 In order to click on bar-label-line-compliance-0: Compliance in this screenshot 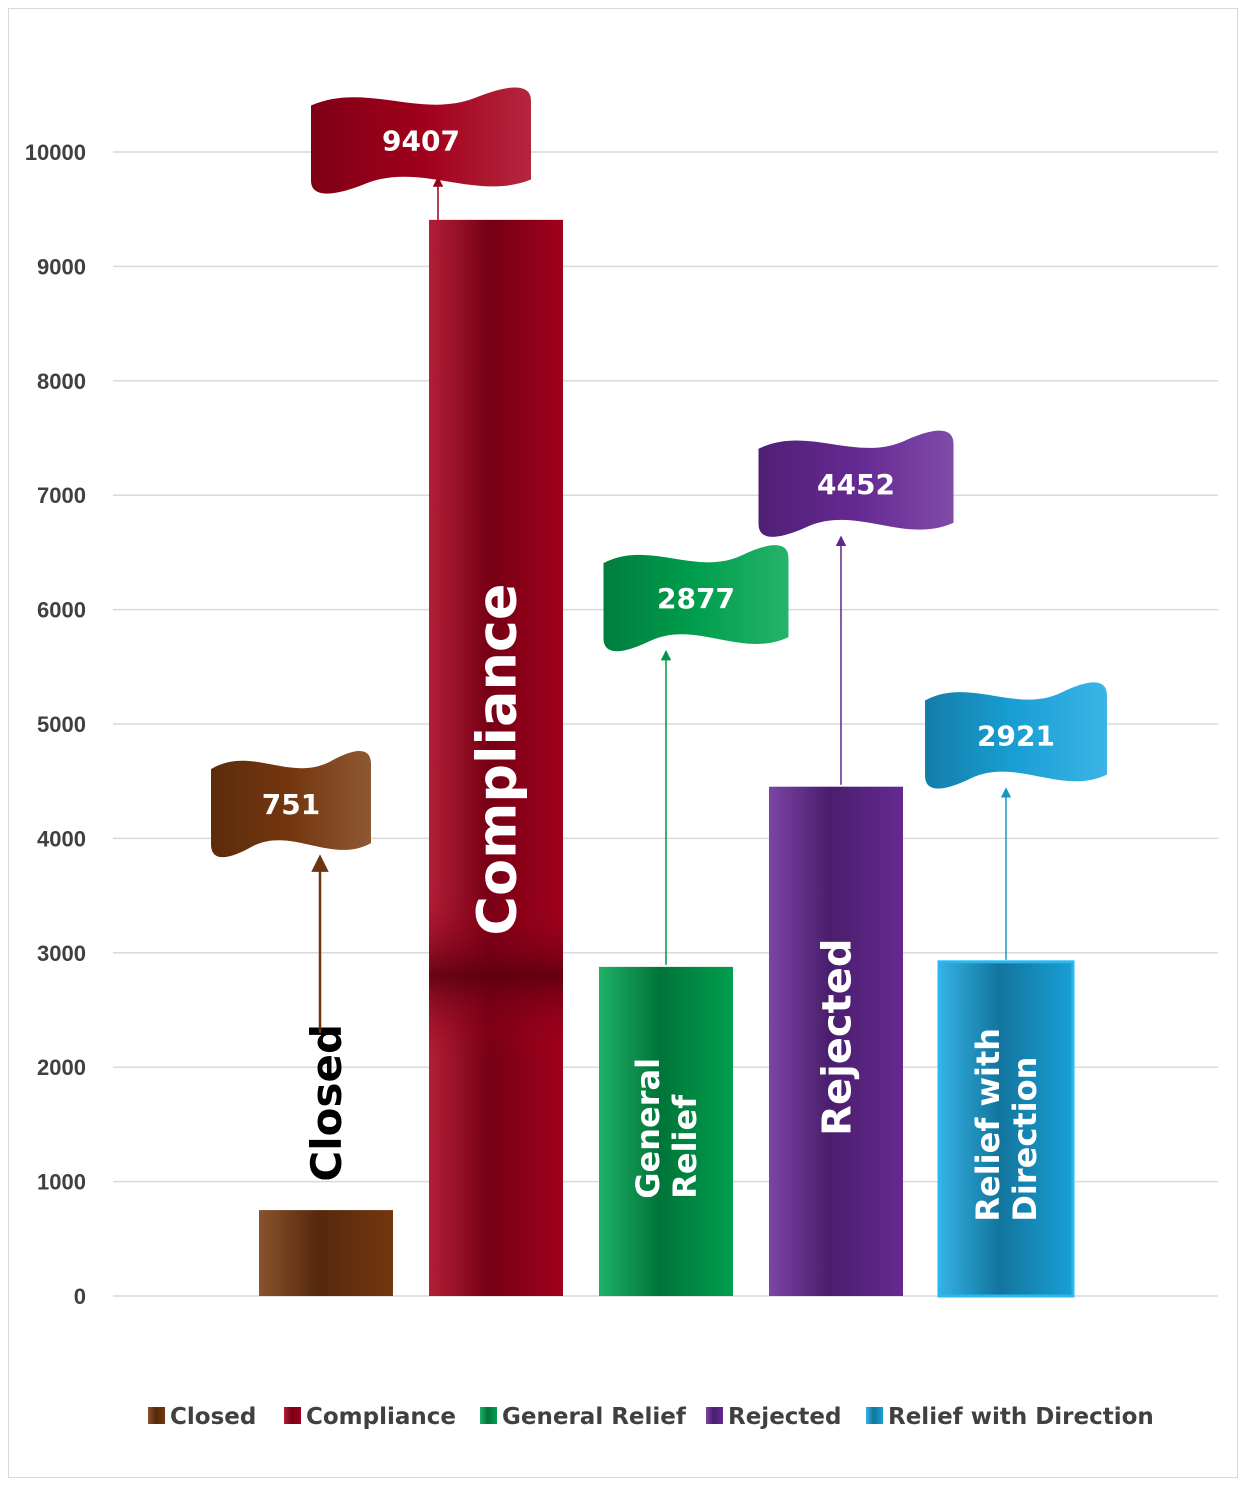, I will do `click(496, 759)`.